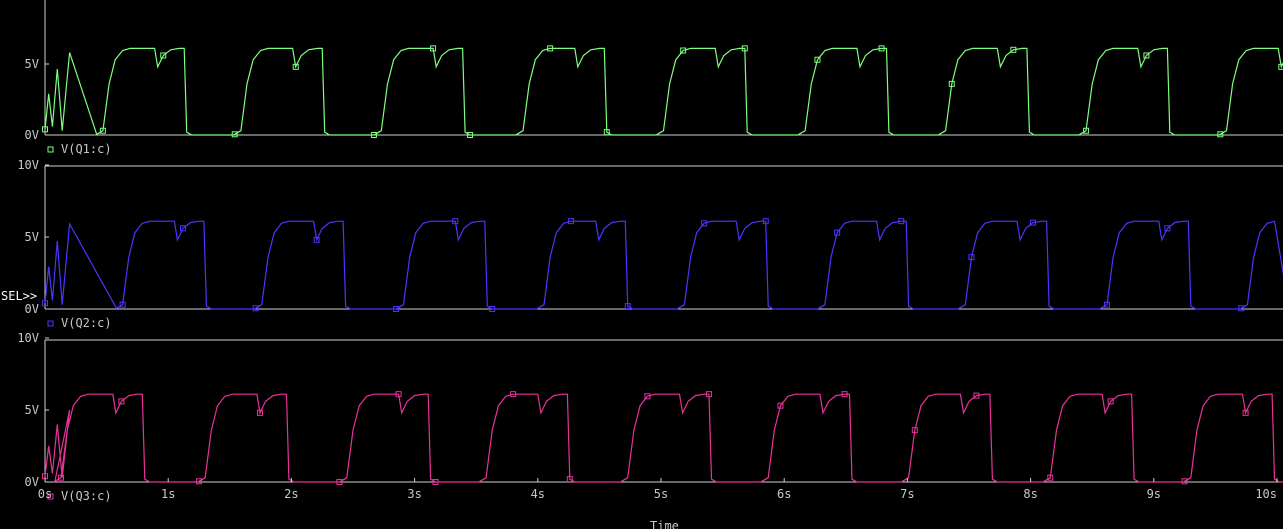 This screenshot has width=1283, height=529. What do you see at coordinates (45, 494) in the screenshot?
I see `x-tick-label-0: 0s` at bounding box center [45, 494].